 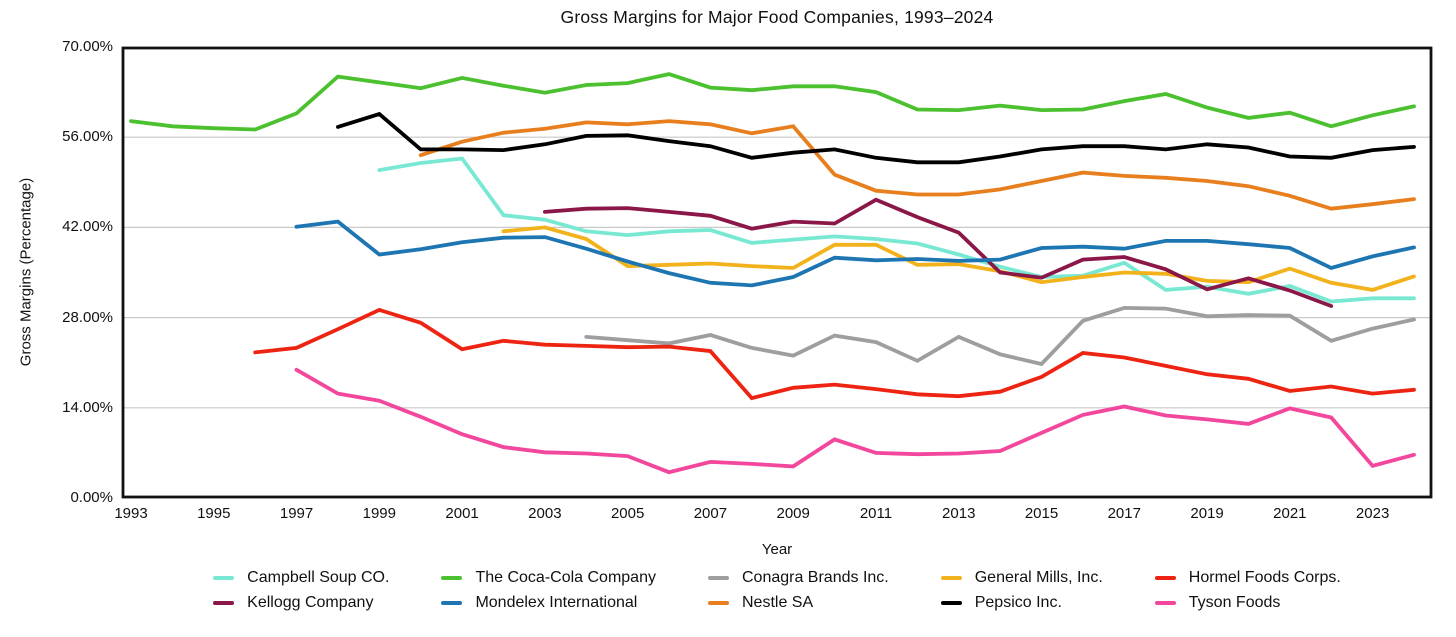 I want to click on legend-label: The Coca-Cola Company, so click(x=565, y=577).